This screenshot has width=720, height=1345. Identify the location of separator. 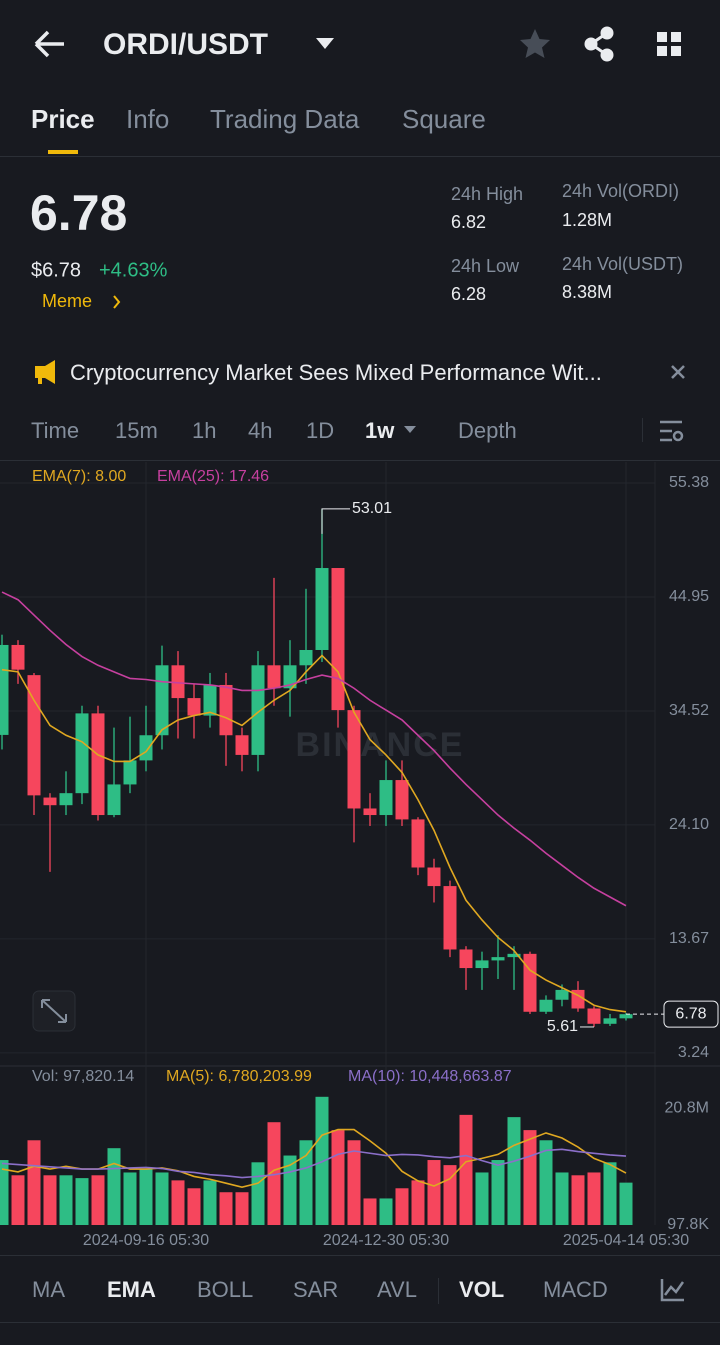
(642, 430).